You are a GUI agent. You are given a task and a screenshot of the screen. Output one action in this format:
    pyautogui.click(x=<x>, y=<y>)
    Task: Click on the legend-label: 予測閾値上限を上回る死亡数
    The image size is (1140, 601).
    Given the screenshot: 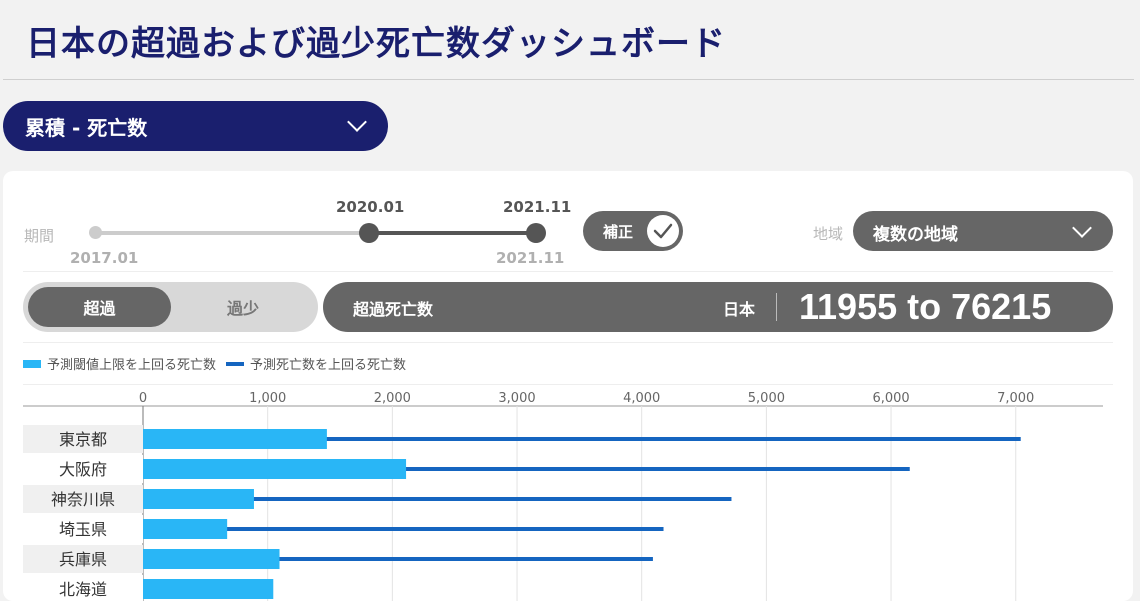 What is the action you would take?
    pyautogui.click(x=132, y=365)
    